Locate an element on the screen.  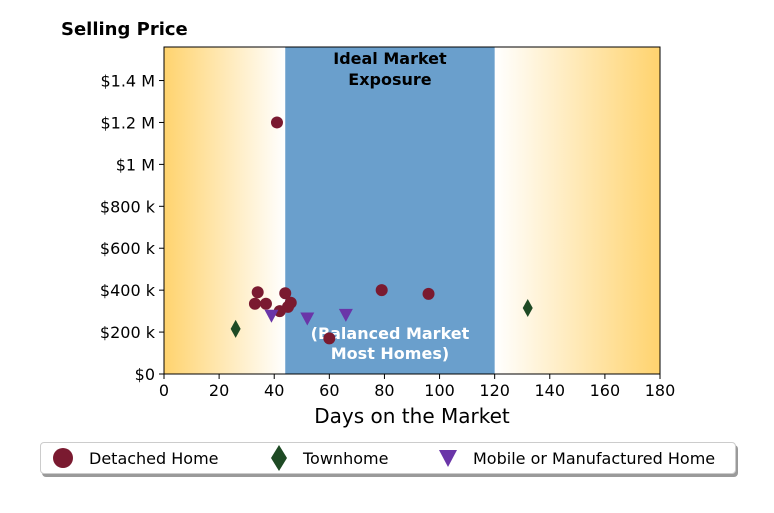
legend-label-mobile: Mobile or Manufactured Home is located at coordinates (594, 458).